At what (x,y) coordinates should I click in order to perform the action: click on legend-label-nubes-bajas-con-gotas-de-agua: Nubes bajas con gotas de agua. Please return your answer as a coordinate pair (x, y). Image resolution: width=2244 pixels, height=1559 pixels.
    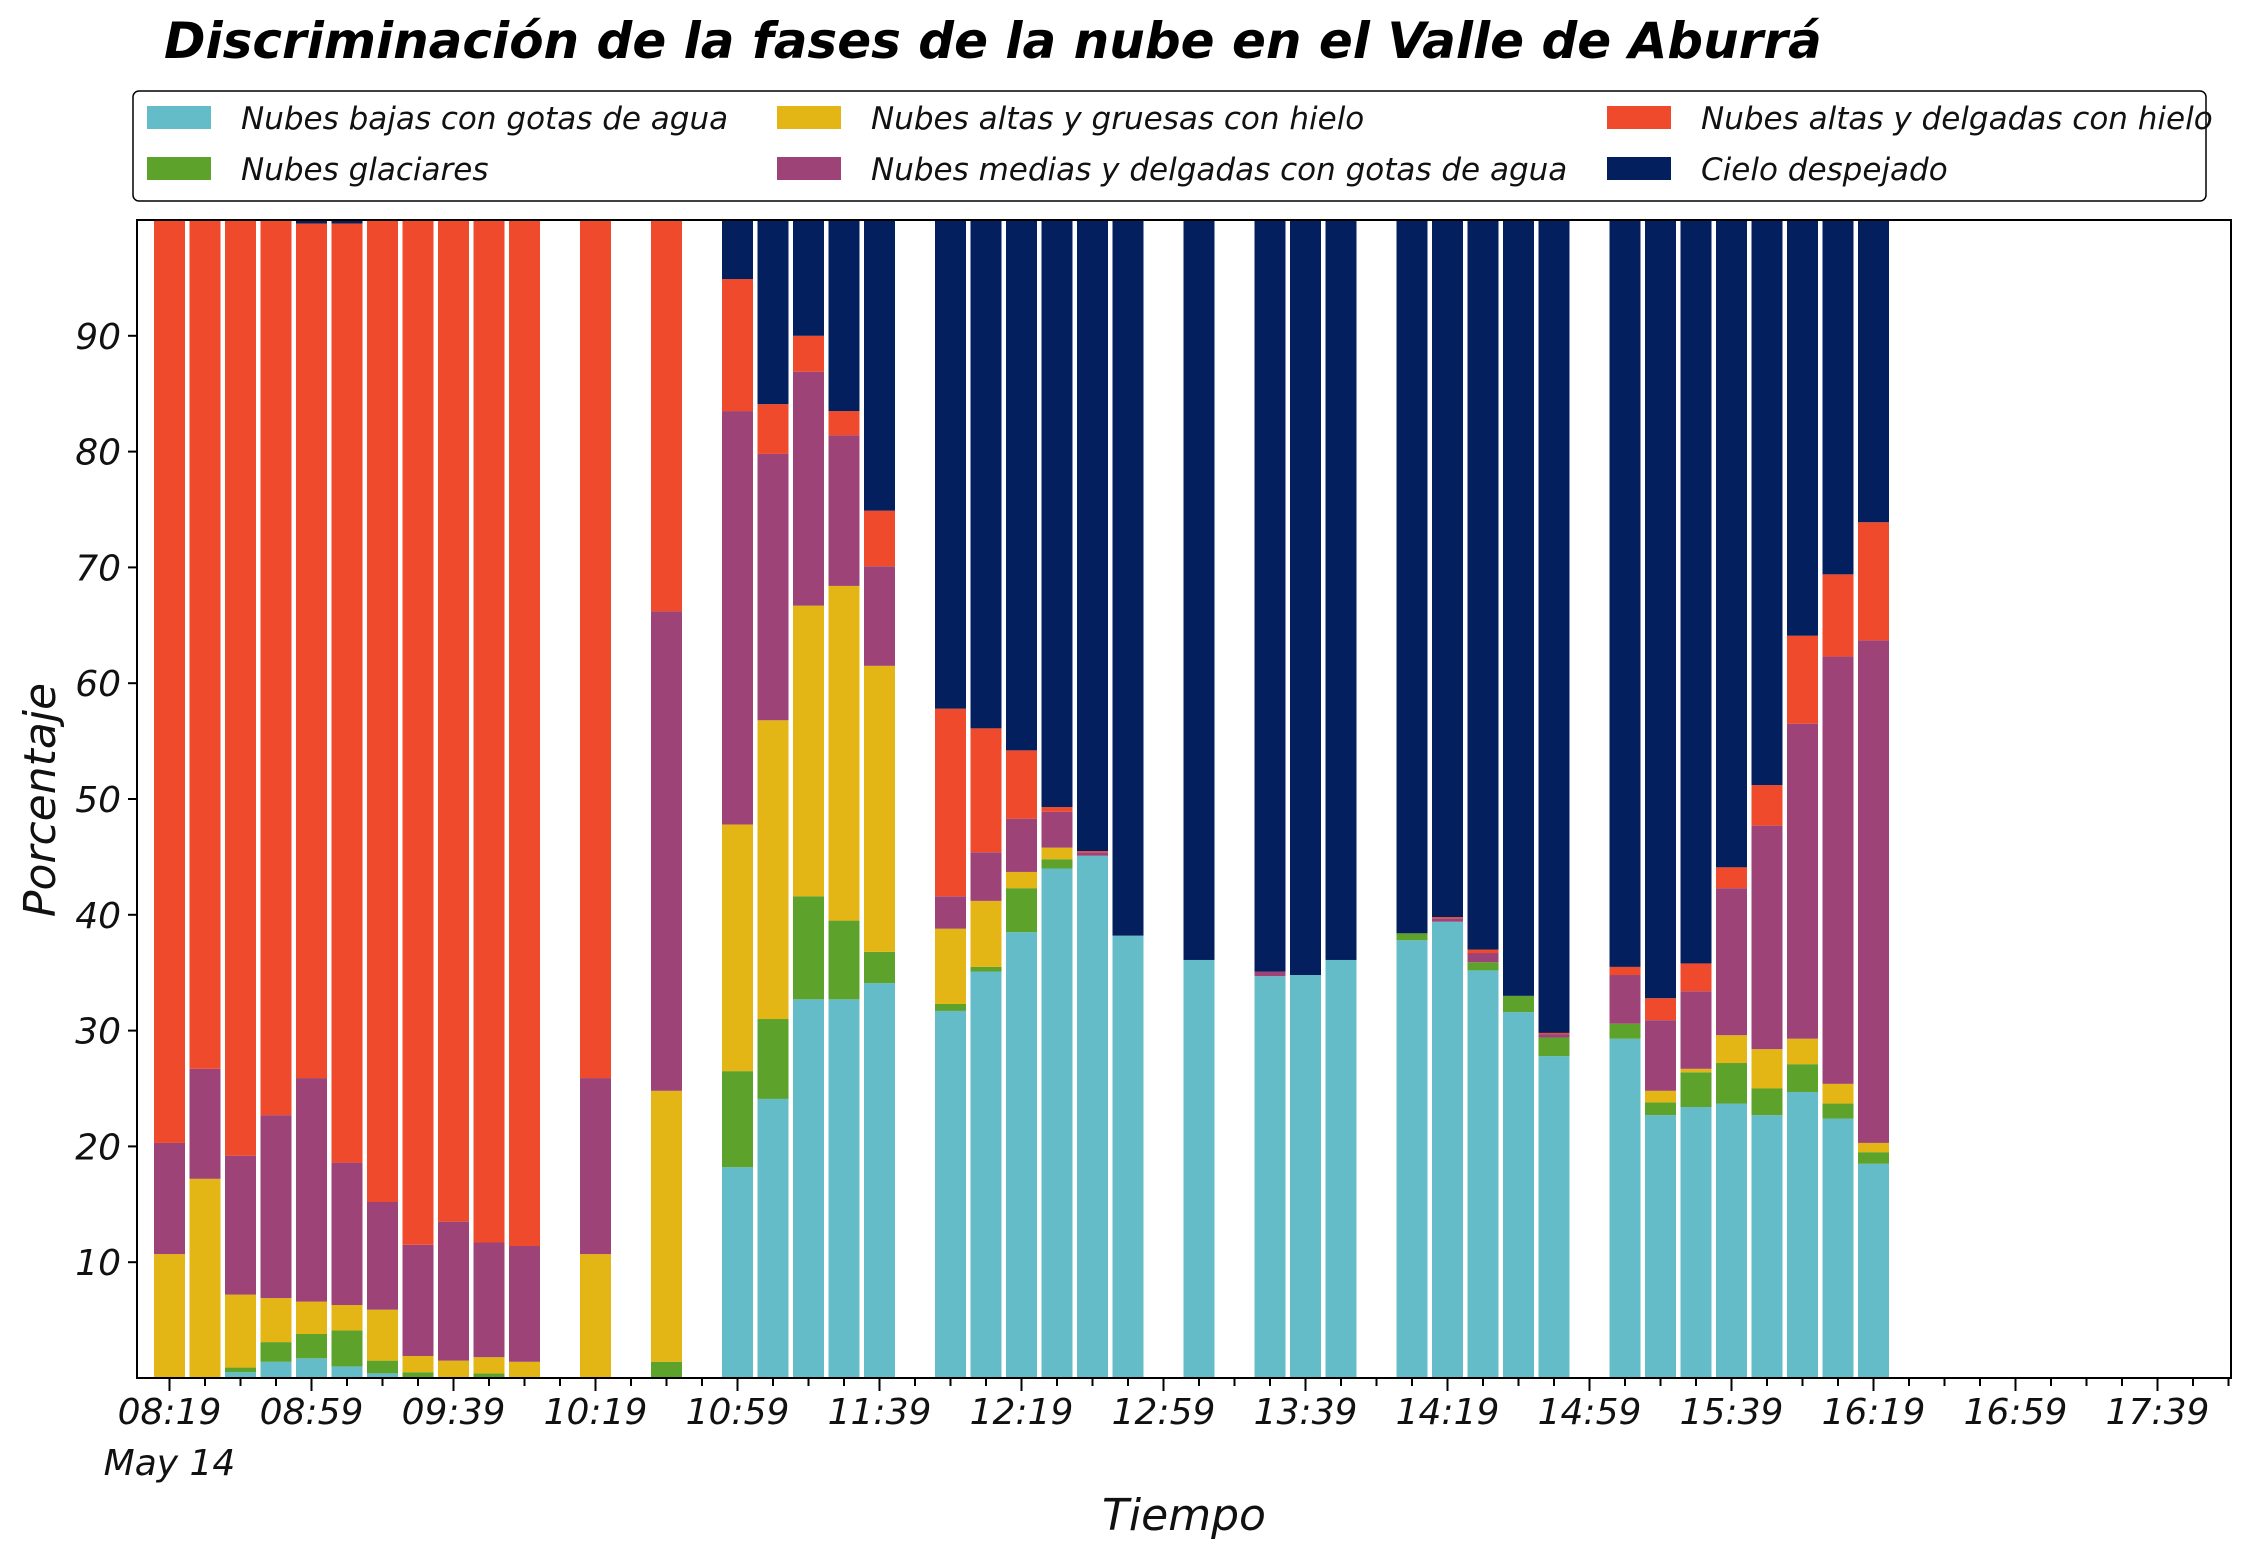
    Looking at the image, I should click on (484, 119).